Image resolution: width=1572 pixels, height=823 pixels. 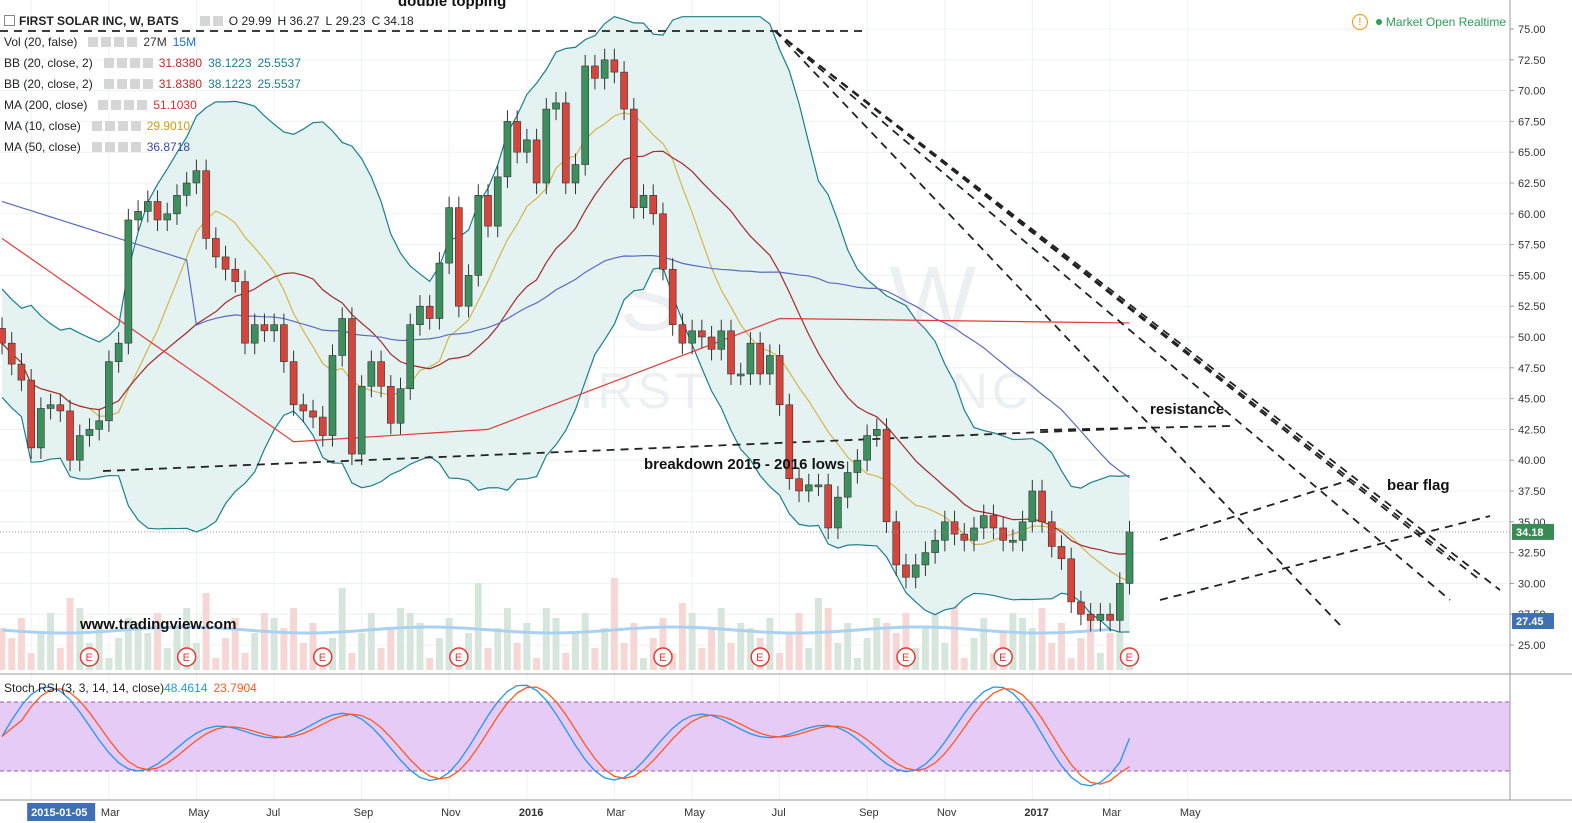 I want to click on legend-value: 38.1223, so click(x=230, y=83).